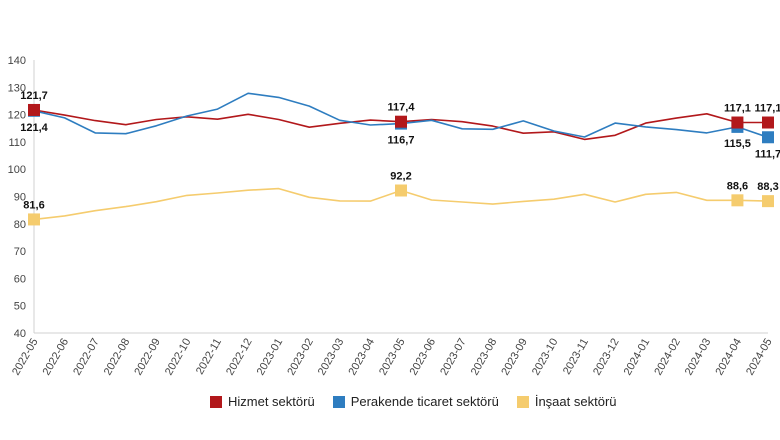 The width and height of the screenshot is (780, 440). Describe the element at coordinates (17, 116) in the screenshot. I see `y-tick-label: 120` at that location.